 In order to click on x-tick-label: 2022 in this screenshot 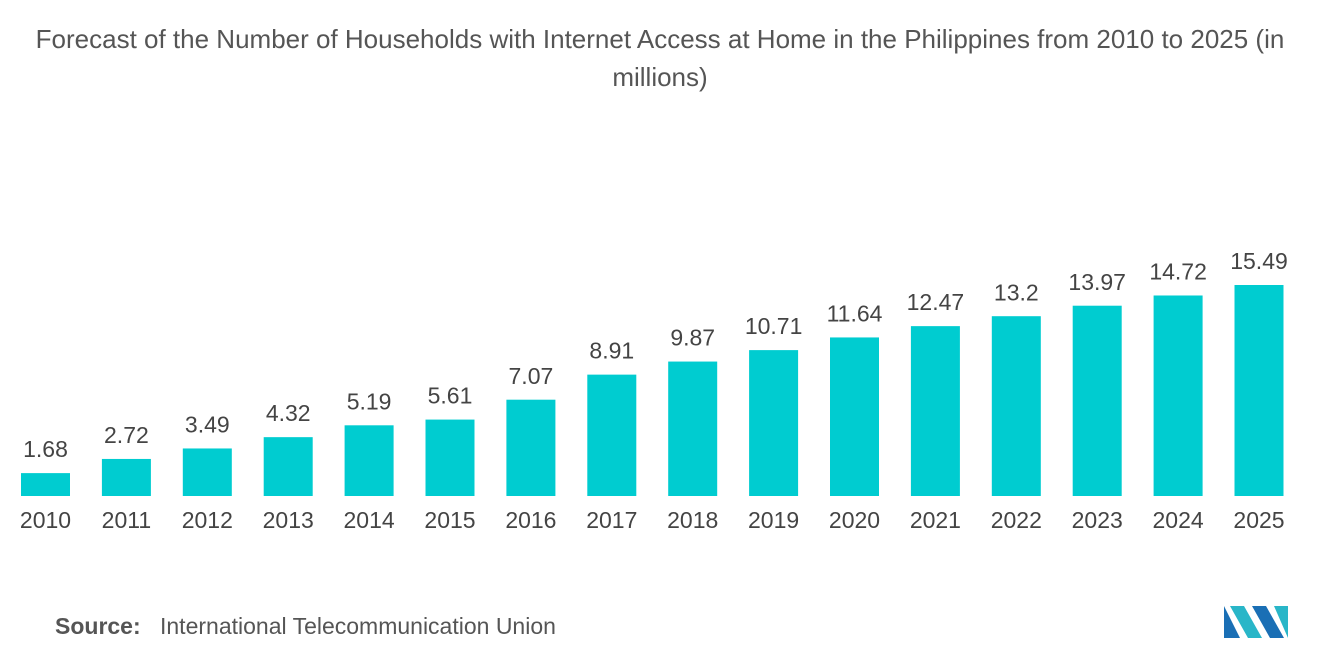, I will do `click(1016, 520)`.